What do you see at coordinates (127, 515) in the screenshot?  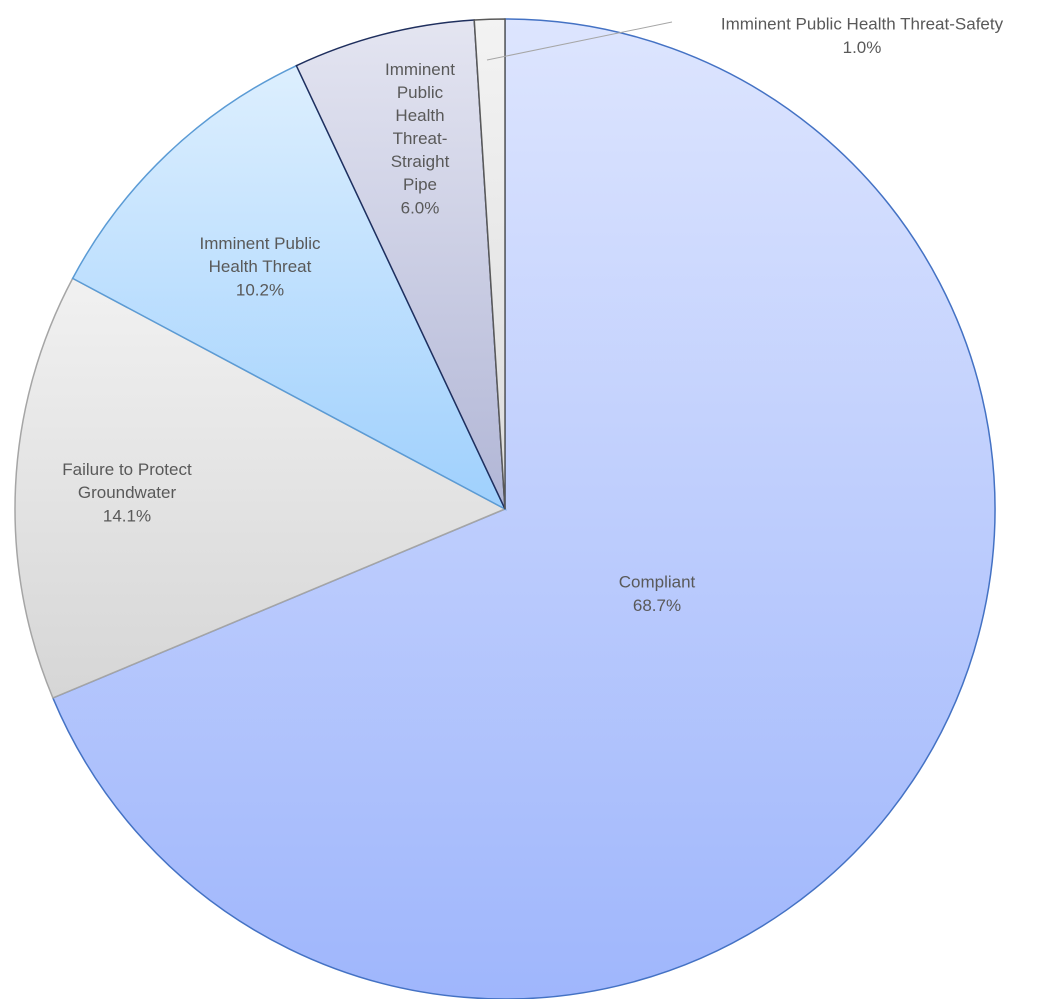 I see `slice-value-label: 14.1%` at bounding box center [127, 515].